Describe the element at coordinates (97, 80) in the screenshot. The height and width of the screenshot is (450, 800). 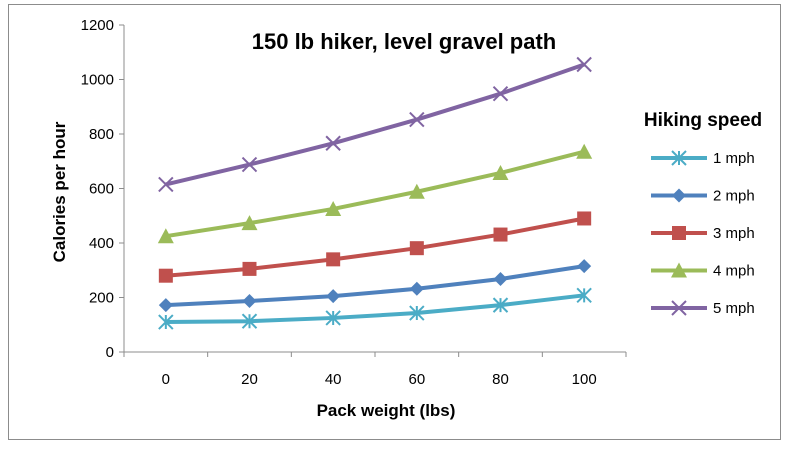
I see `y-tick-label: 1000` at that location.